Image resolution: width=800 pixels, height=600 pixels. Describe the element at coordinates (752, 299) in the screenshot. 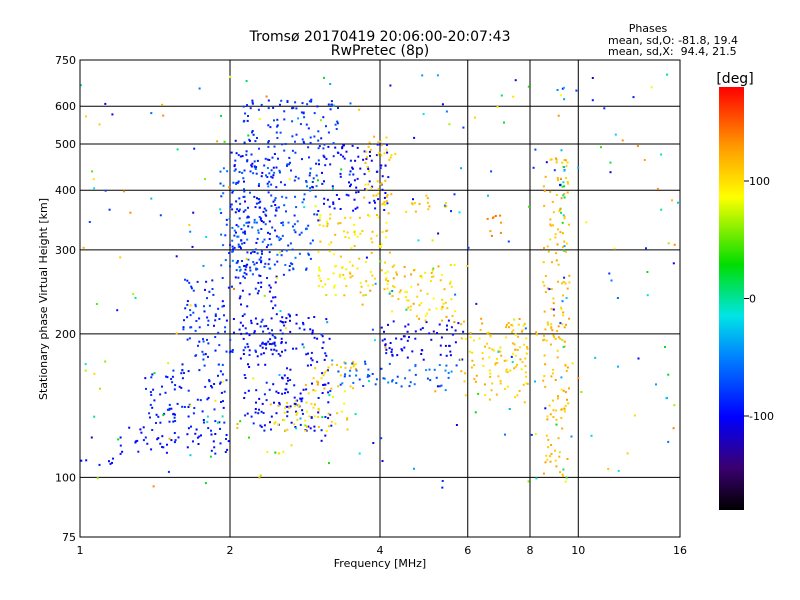

I see `colorbar-tick-label: 0` at that location.